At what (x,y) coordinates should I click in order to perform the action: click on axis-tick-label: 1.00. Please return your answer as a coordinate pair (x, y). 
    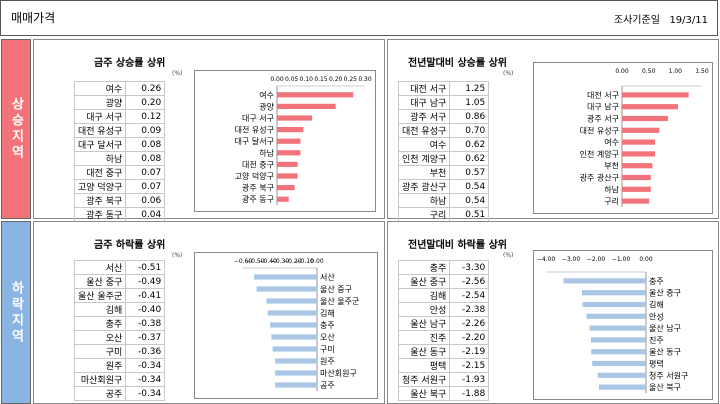
    Looking at the image, I should click on (676, 71).